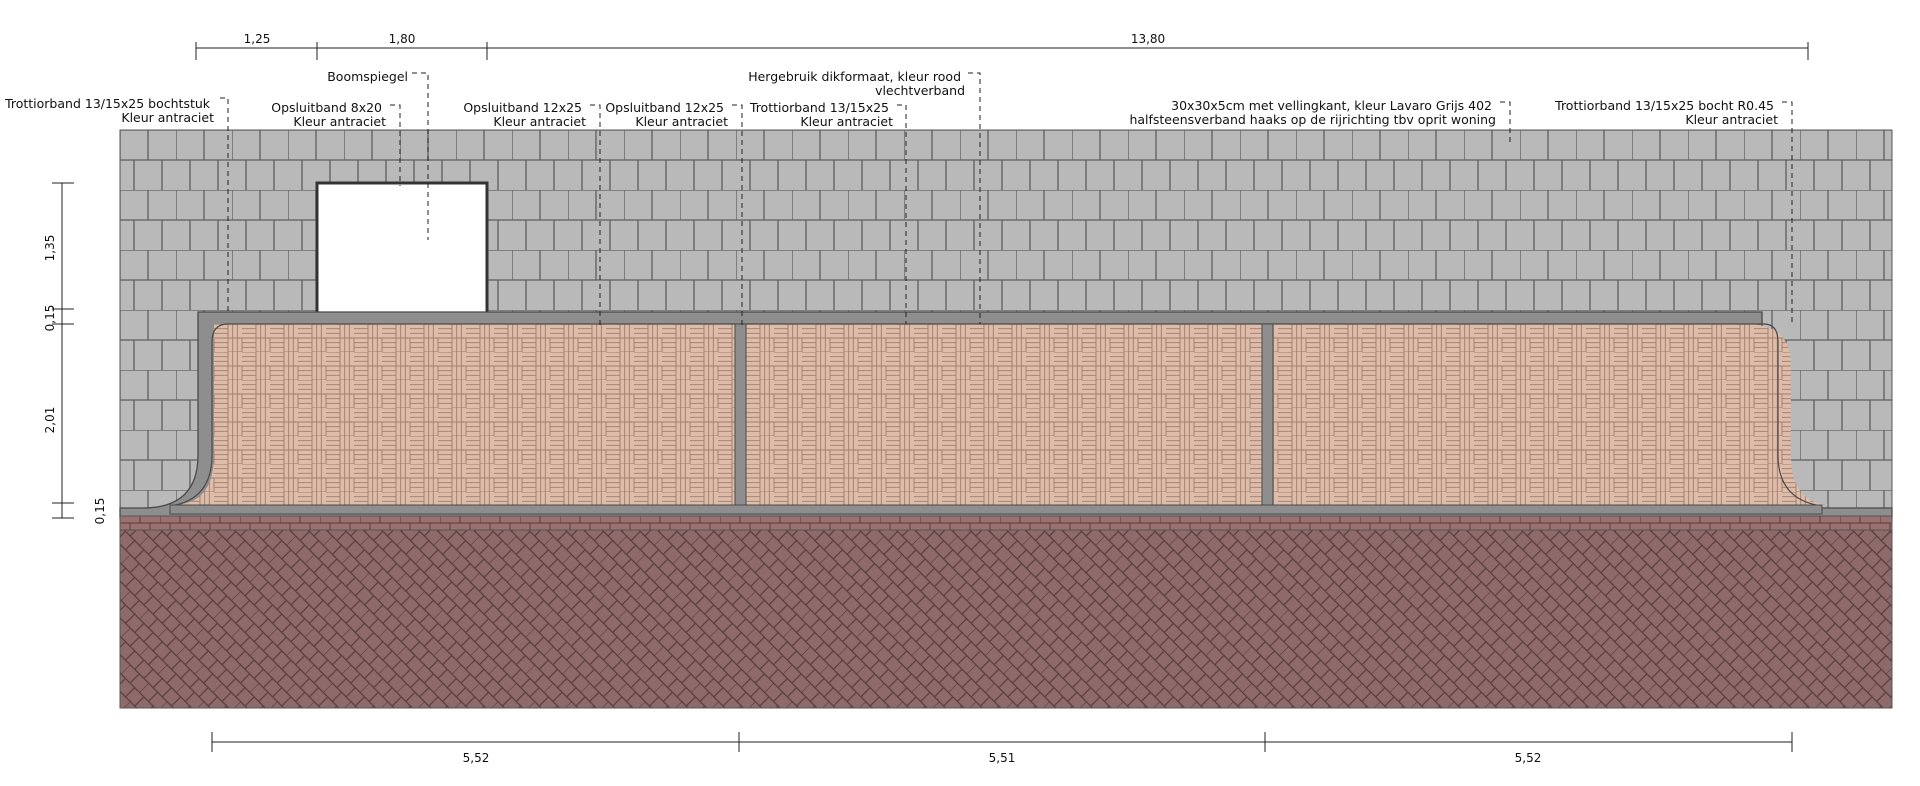 The width and height of the screenshot is (1920, 786). Describe the element at coordinates (476, 758) in the screenshot. I see `dim-bottom-1: 5,52` at that location.